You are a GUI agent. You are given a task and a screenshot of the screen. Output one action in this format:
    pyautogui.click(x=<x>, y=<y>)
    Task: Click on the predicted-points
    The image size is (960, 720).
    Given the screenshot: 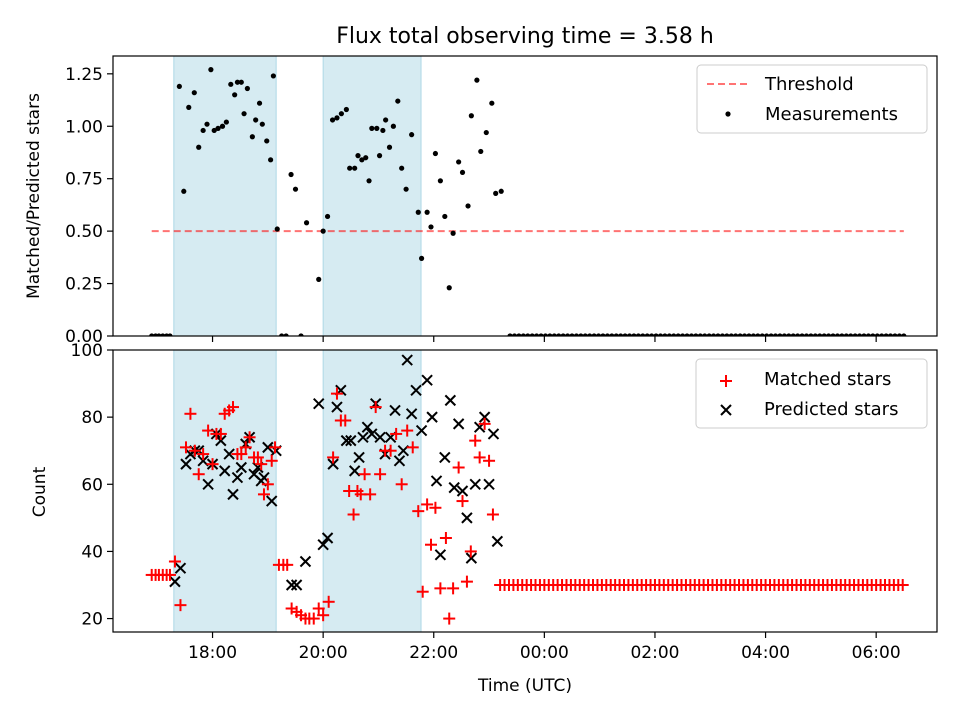 What is the action you would take?
    pyautogui.click(x=336, y=472)
    